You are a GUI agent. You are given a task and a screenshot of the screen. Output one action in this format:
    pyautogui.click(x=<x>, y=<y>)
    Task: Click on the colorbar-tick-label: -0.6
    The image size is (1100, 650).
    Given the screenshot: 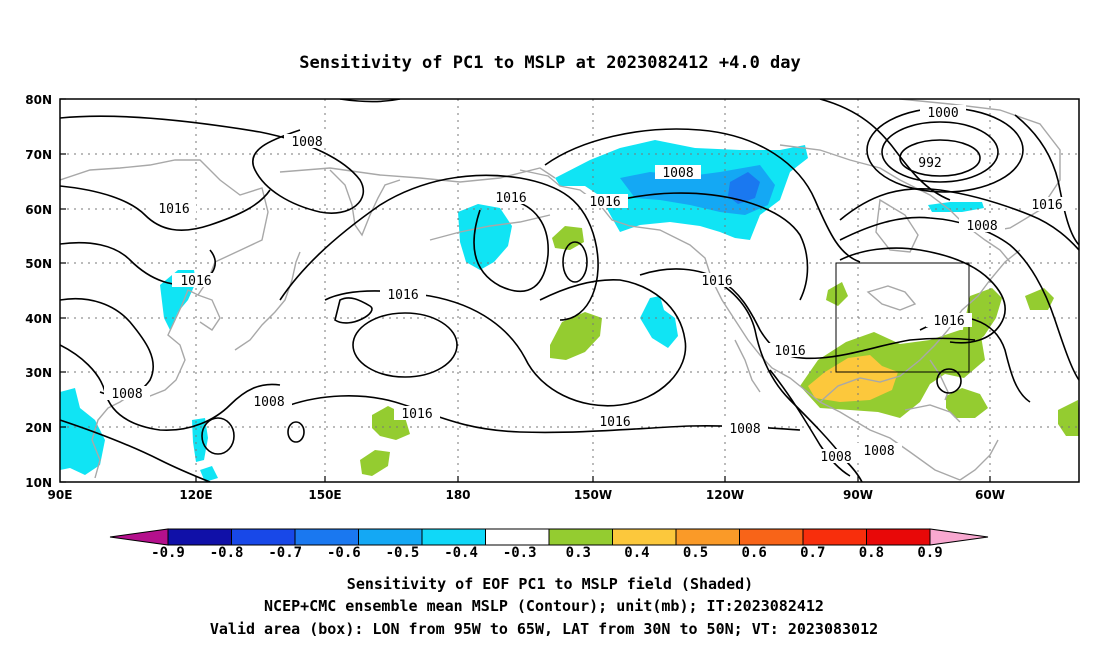 What is the action you would take?
    pyautogui.click(x=344, y=553)
    